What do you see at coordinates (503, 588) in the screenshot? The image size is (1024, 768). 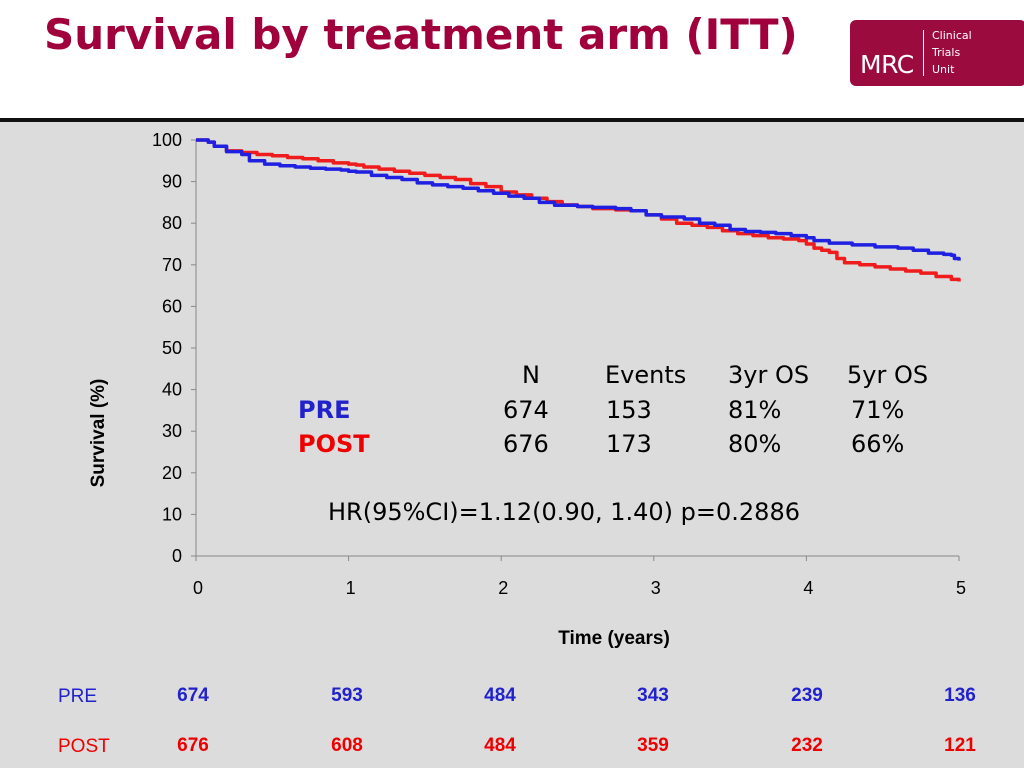 I see `x-tick-label: 2` at bounding box center [503, 588].